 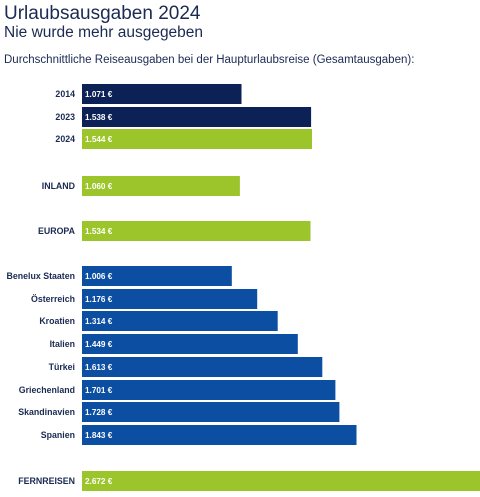 What do you see at coordinates (99, 344) in the screenshot?
I see `value-label-italien: 1.449 €` at bounding box center [99, 344].